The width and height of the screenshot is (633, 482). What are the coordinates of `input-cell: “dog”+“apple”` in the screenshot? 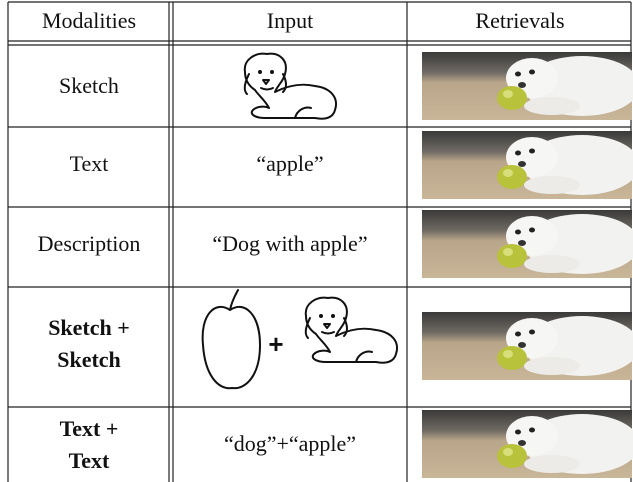 It's located at (290, 443).